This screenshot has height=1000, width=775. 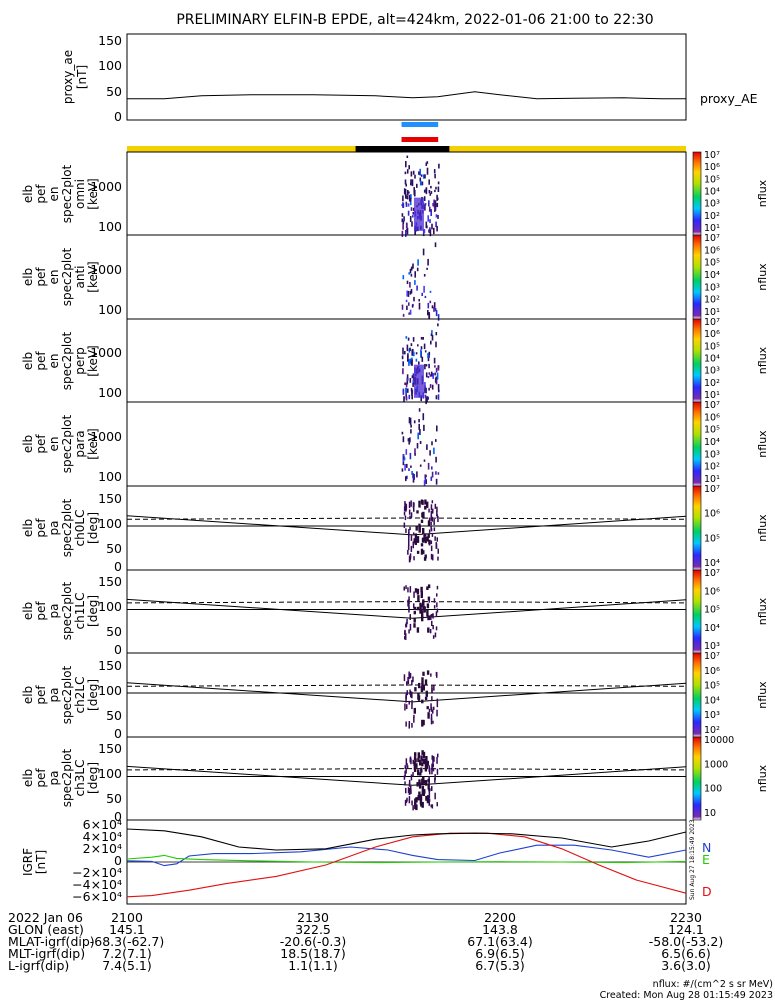 I want to click on pitch-panel-ylabel: ch1LC, so click(x=80, y=611).